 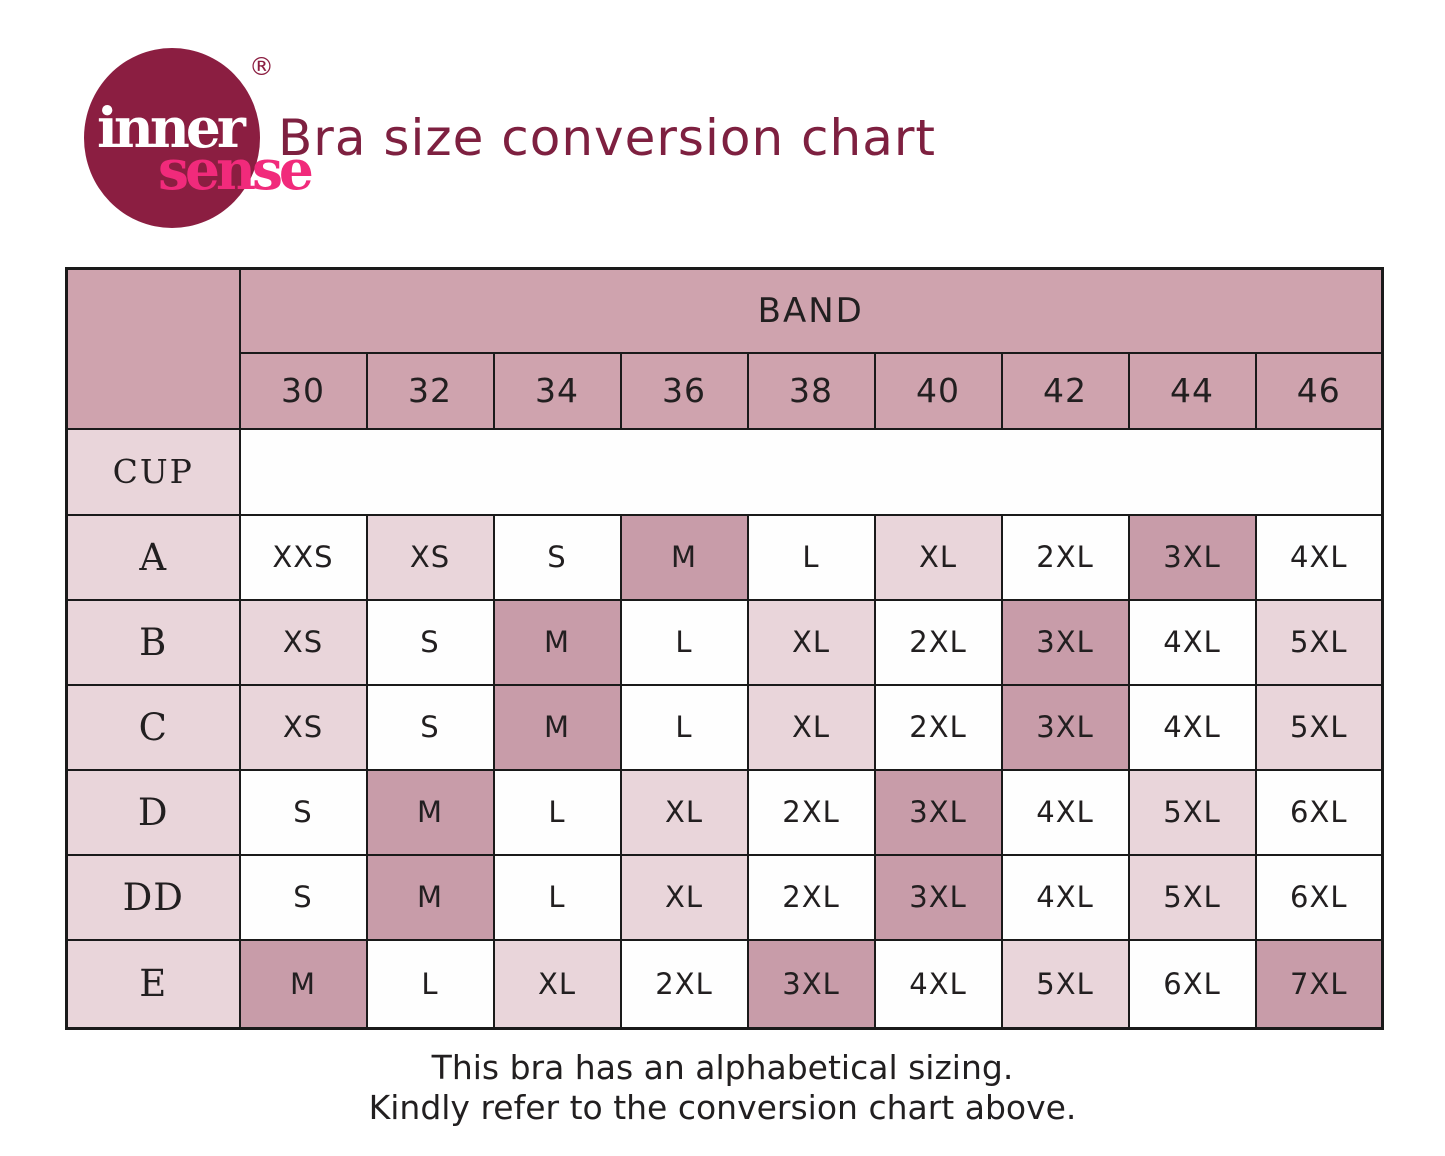 I want to click on table-row-cup-D: D S M L XL 2XL 3XL 4XL 5XL 6XL, so click(x=724, y=812).